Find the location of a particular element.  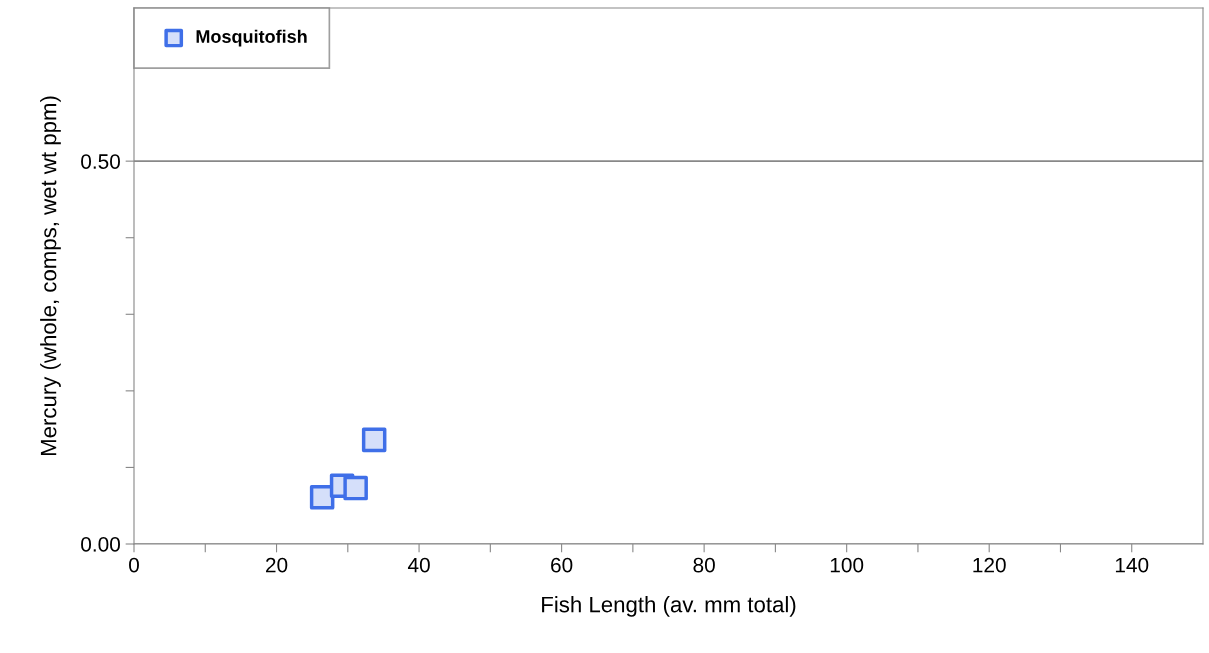

x-tick-label: 60 is located at coordinates (562, 565).